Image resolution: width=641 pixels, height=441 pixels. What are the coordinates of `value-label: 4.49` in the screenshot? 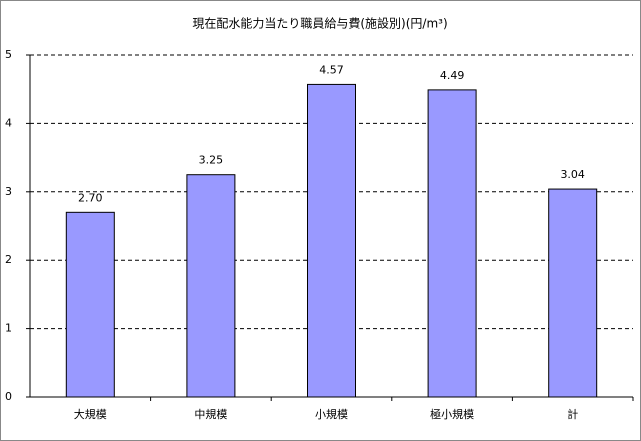 It's located at (452, 75).